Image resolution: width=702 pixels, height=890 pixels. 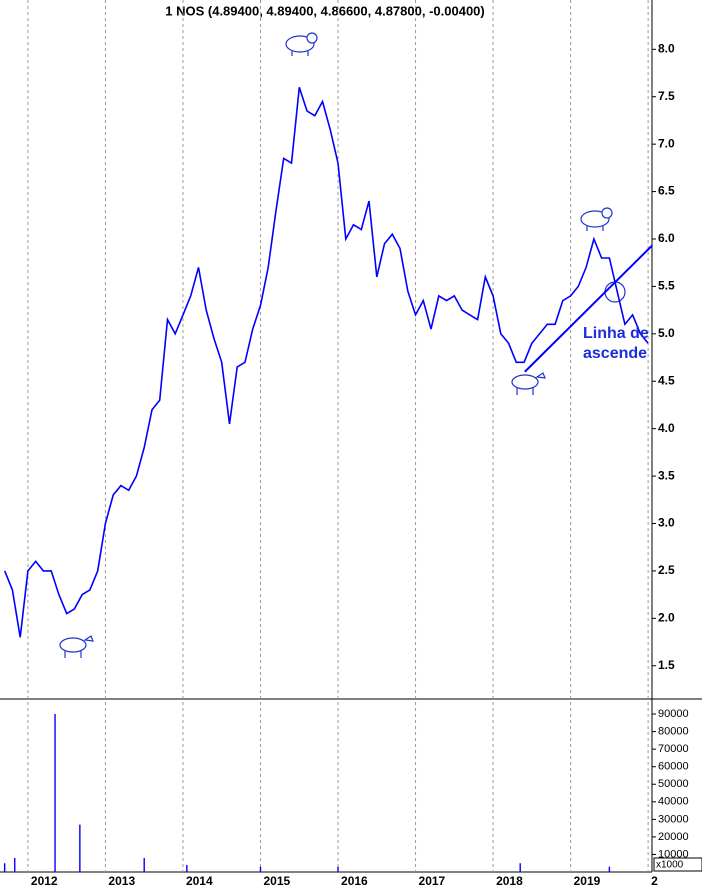 I want to click on y-tick-label: 6.0, so click(x=666, y=238).